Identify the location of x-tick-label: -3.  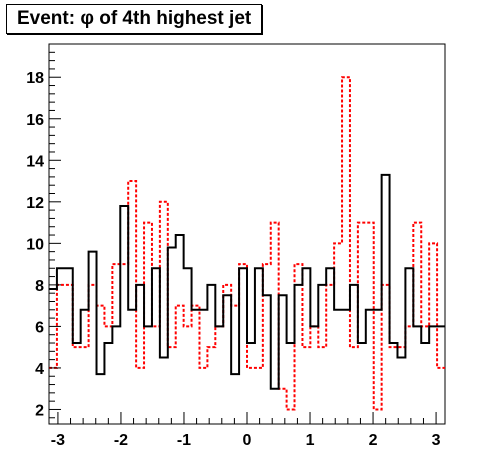
(58, 440).